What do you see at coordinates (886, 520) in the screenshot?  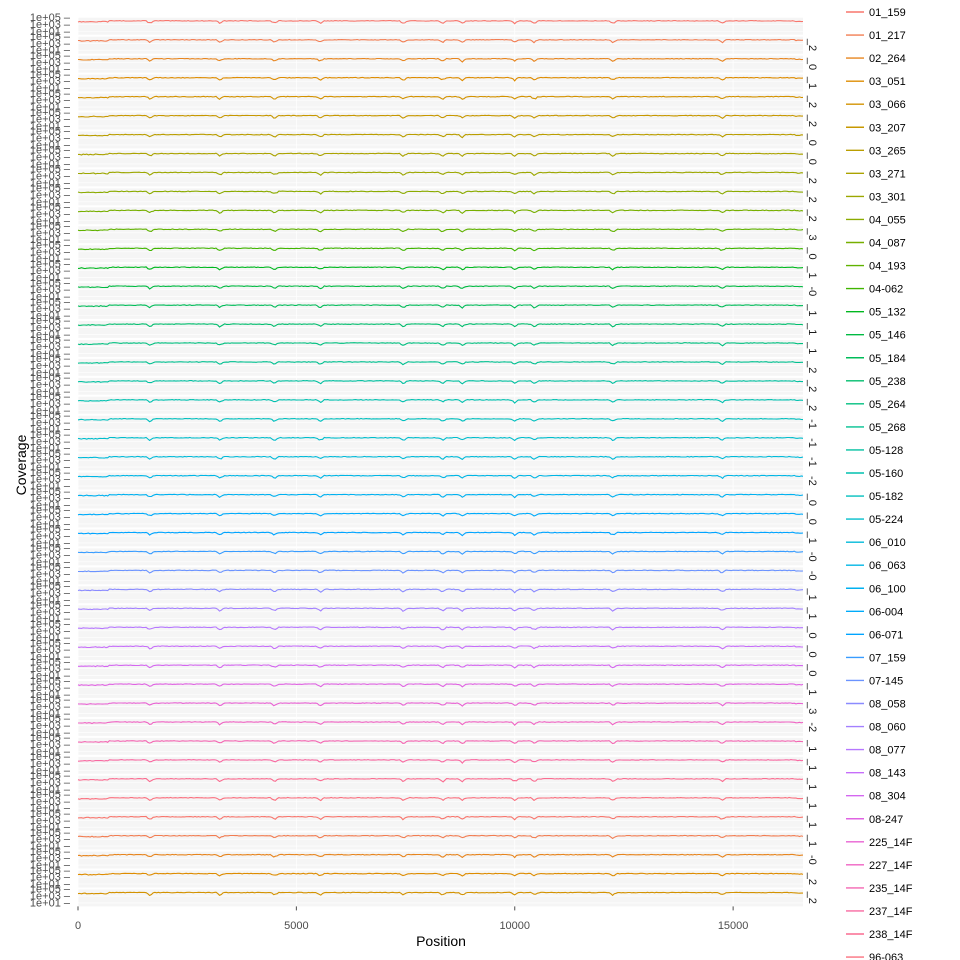 I see `legend-label: 05-224` at bounding box center [886, 520].